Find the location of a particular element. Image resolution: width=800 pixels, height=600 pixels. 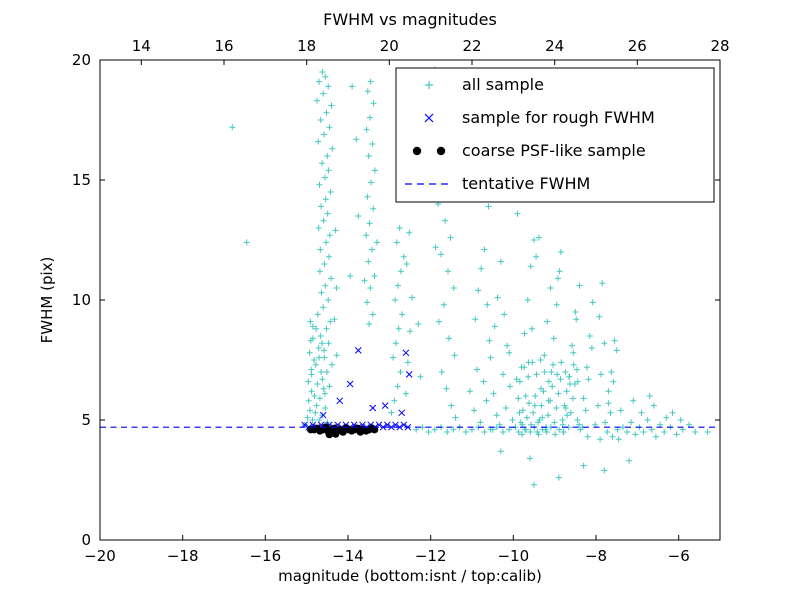

x-tick-label-bottom: −12 is located at coordinates (431, 556).